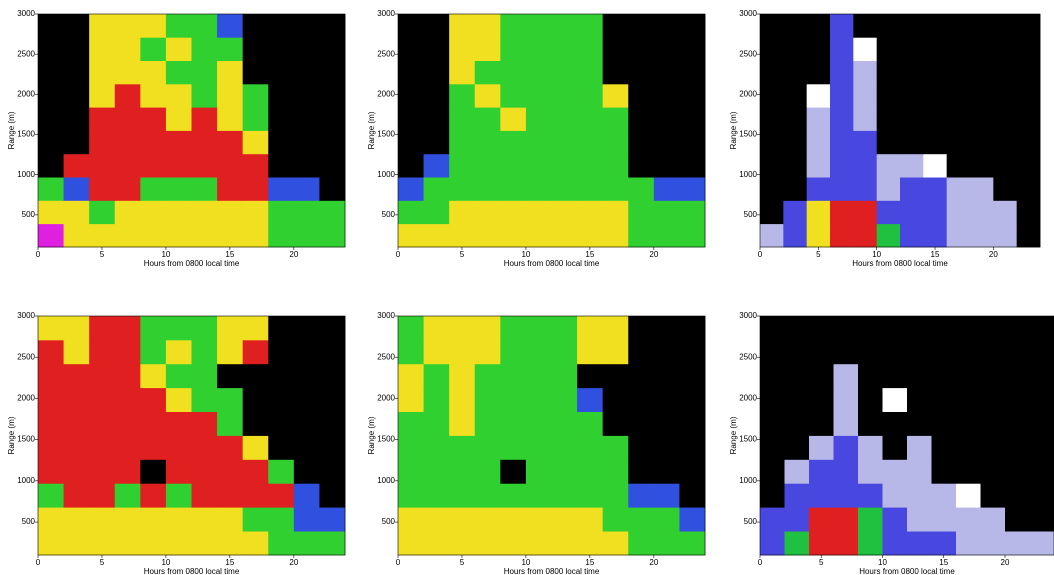 This screenshot has height=575, width=1054. What do you see at coordinates (760, 562) in the screenshot?
I see `x-tick-label: 0` at bounding box center [760, 562].